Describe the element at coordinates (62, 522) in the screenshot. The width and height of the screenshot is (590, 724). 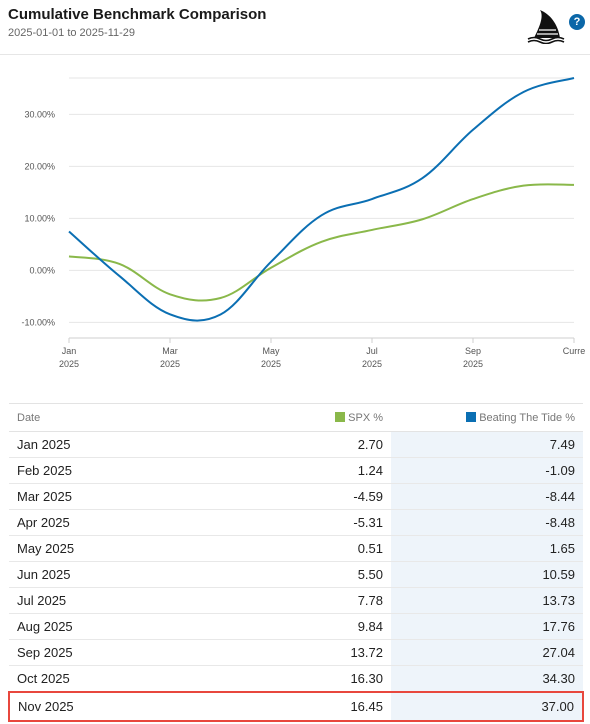
I see `cell-date: Apr 2025` at that location.